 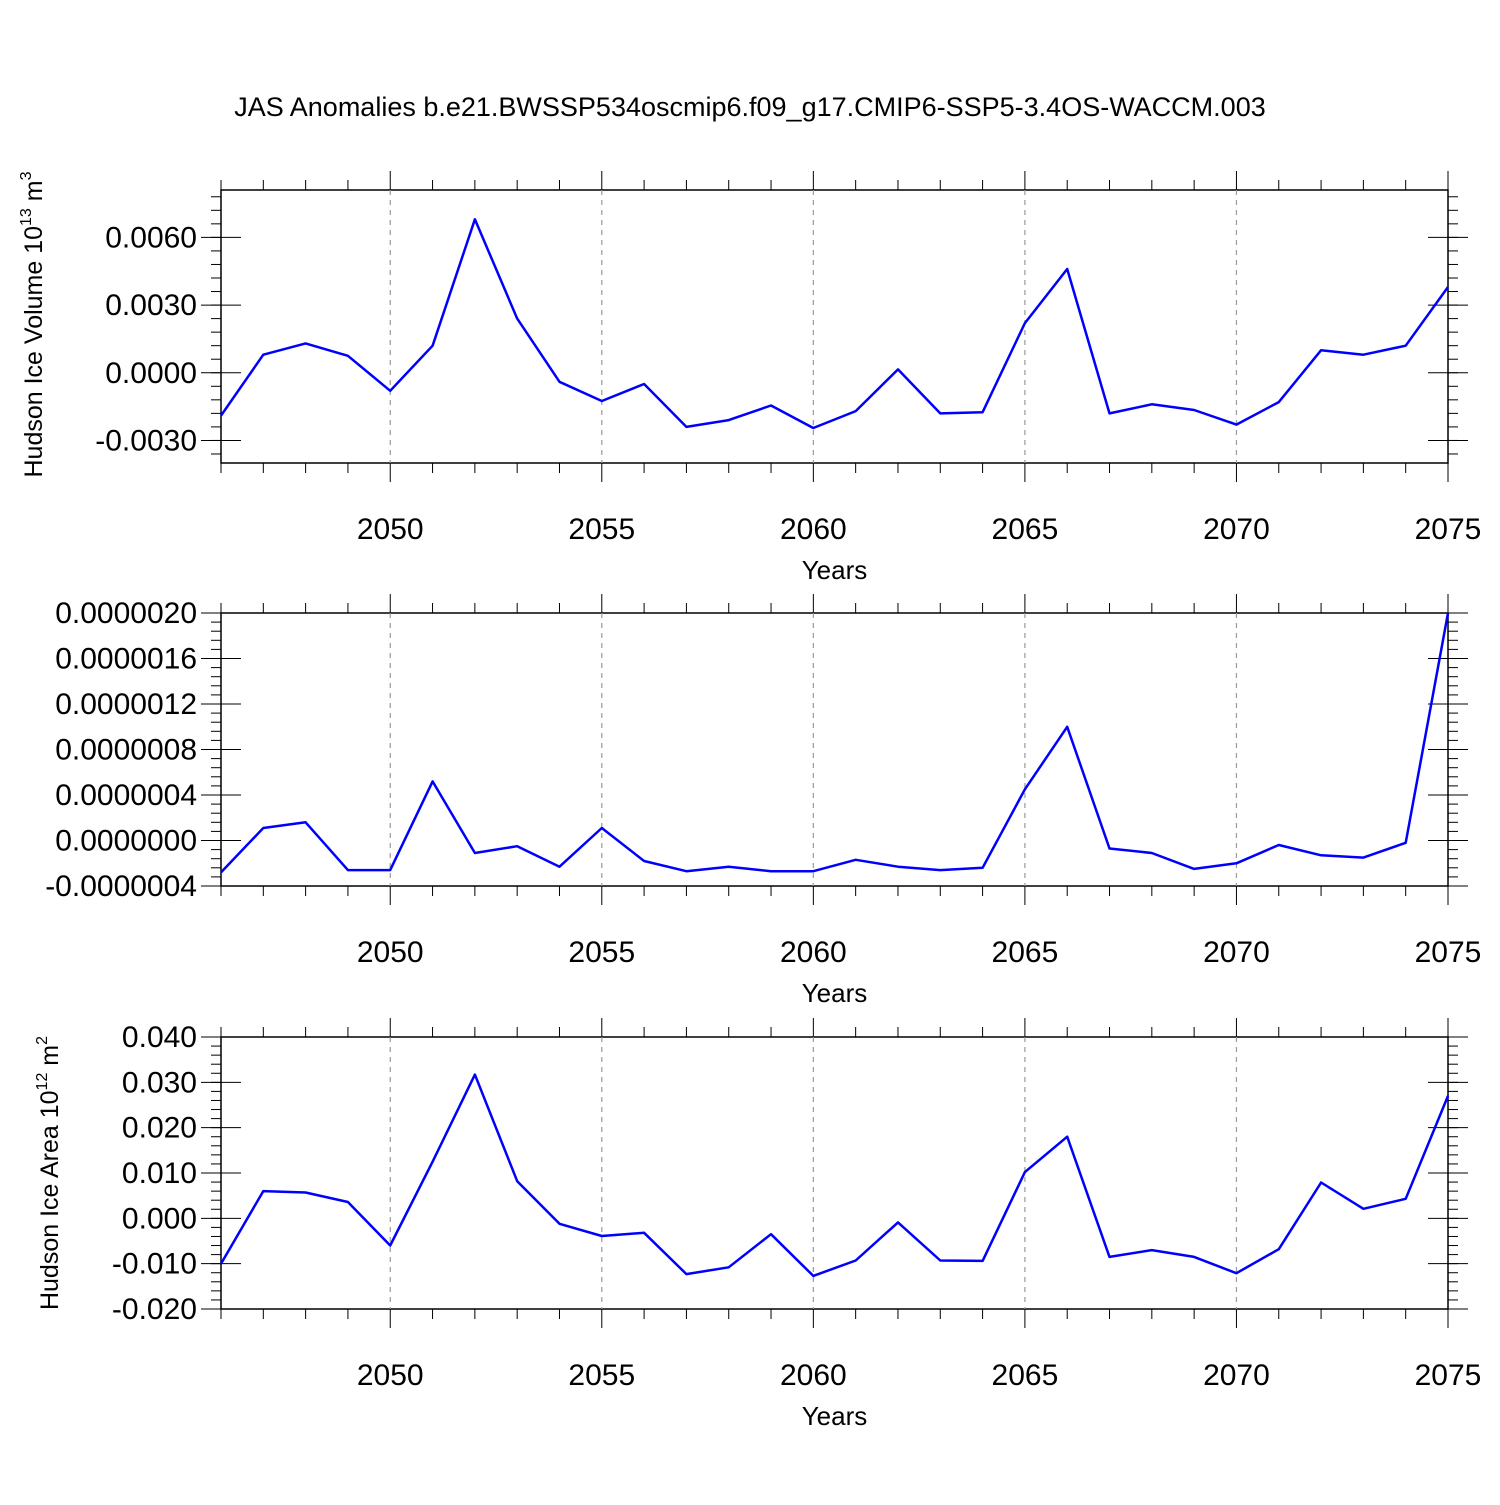 What do you see at coordinates (151, 237) in the screenshot?
I see `y-tick-label: 0.0060` at bounding box center [151, 237].